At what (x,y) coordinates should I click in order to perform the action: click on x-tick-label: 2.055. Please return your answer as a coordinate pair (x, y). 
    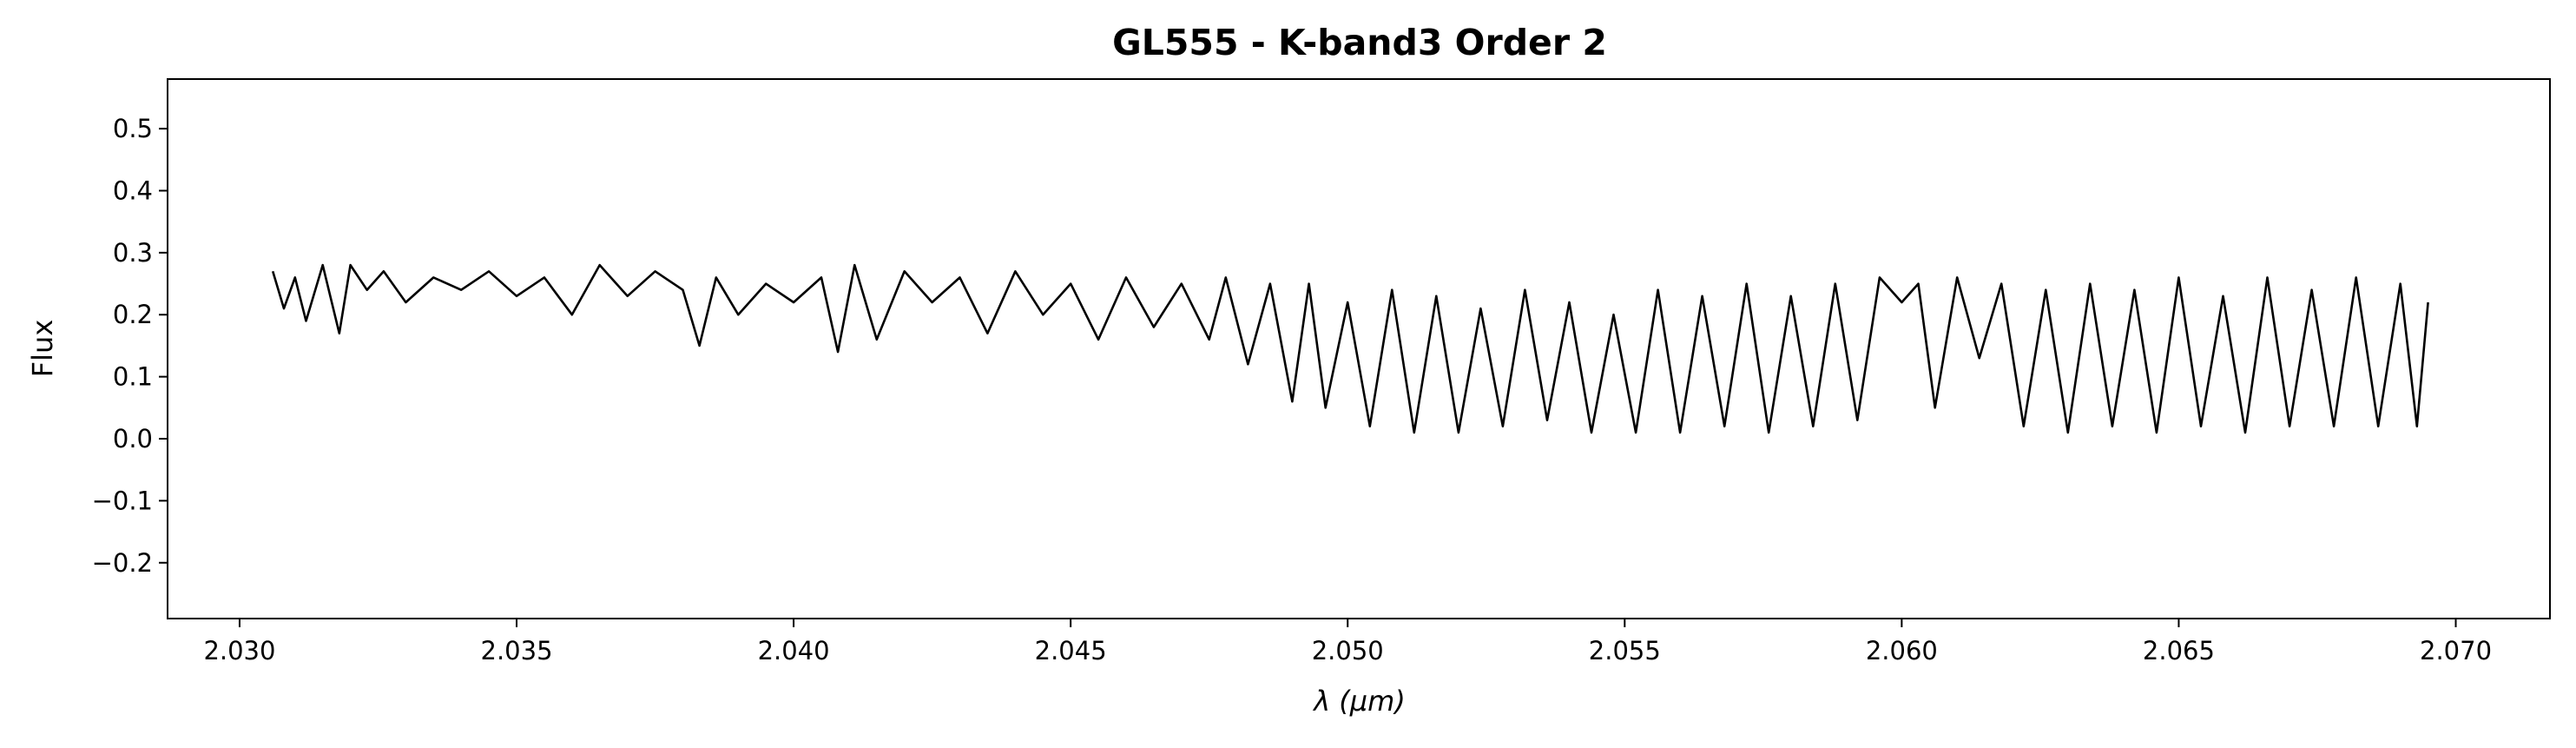
    Looking at the image, I should click on (1625, 650).